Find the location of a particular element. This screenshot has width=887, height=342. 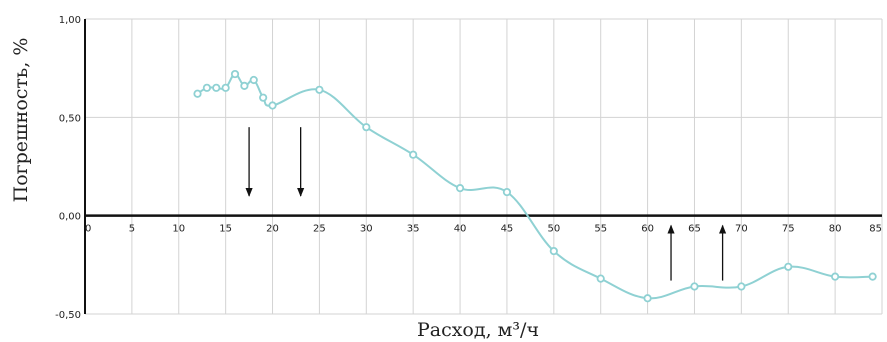

y-axis-label: Погрешность, % is located at coordinates (21, 120).